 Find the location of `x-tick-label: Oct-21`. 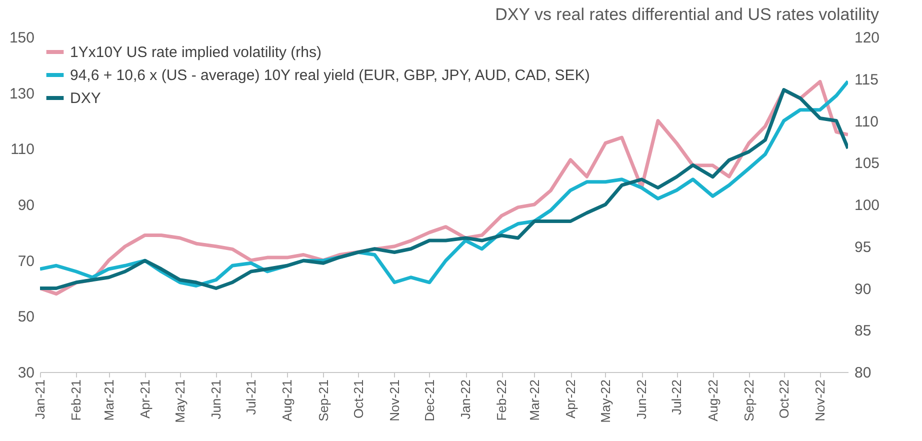

x-tick-label: Oct-21 is located at coordinates (358, 399).